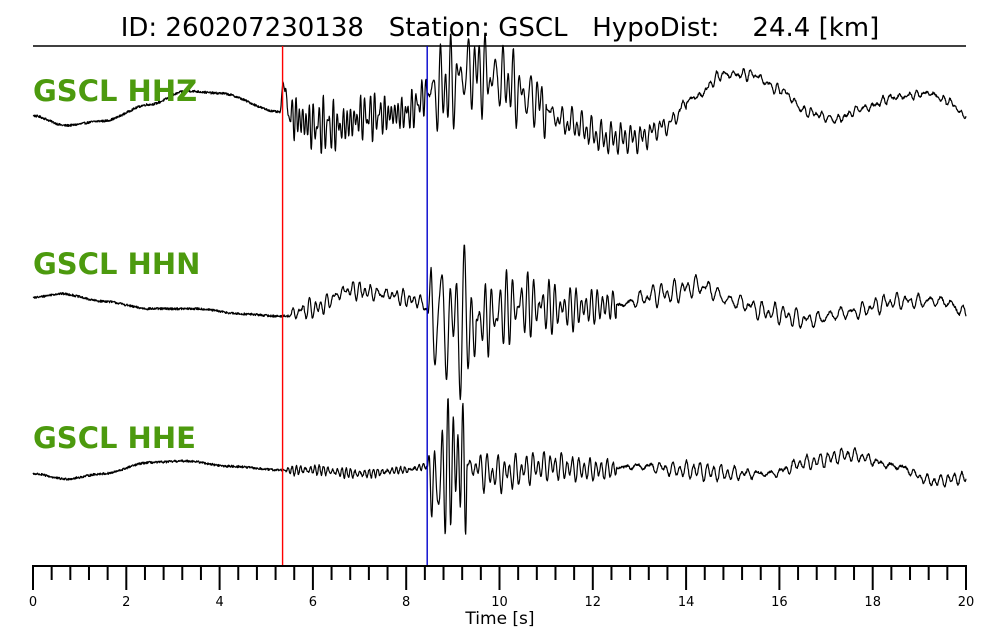  What do you see at coordinates (593, 602) in the screenshot?
I see `x-tick-label: 12` at bounding box center [593, 602].